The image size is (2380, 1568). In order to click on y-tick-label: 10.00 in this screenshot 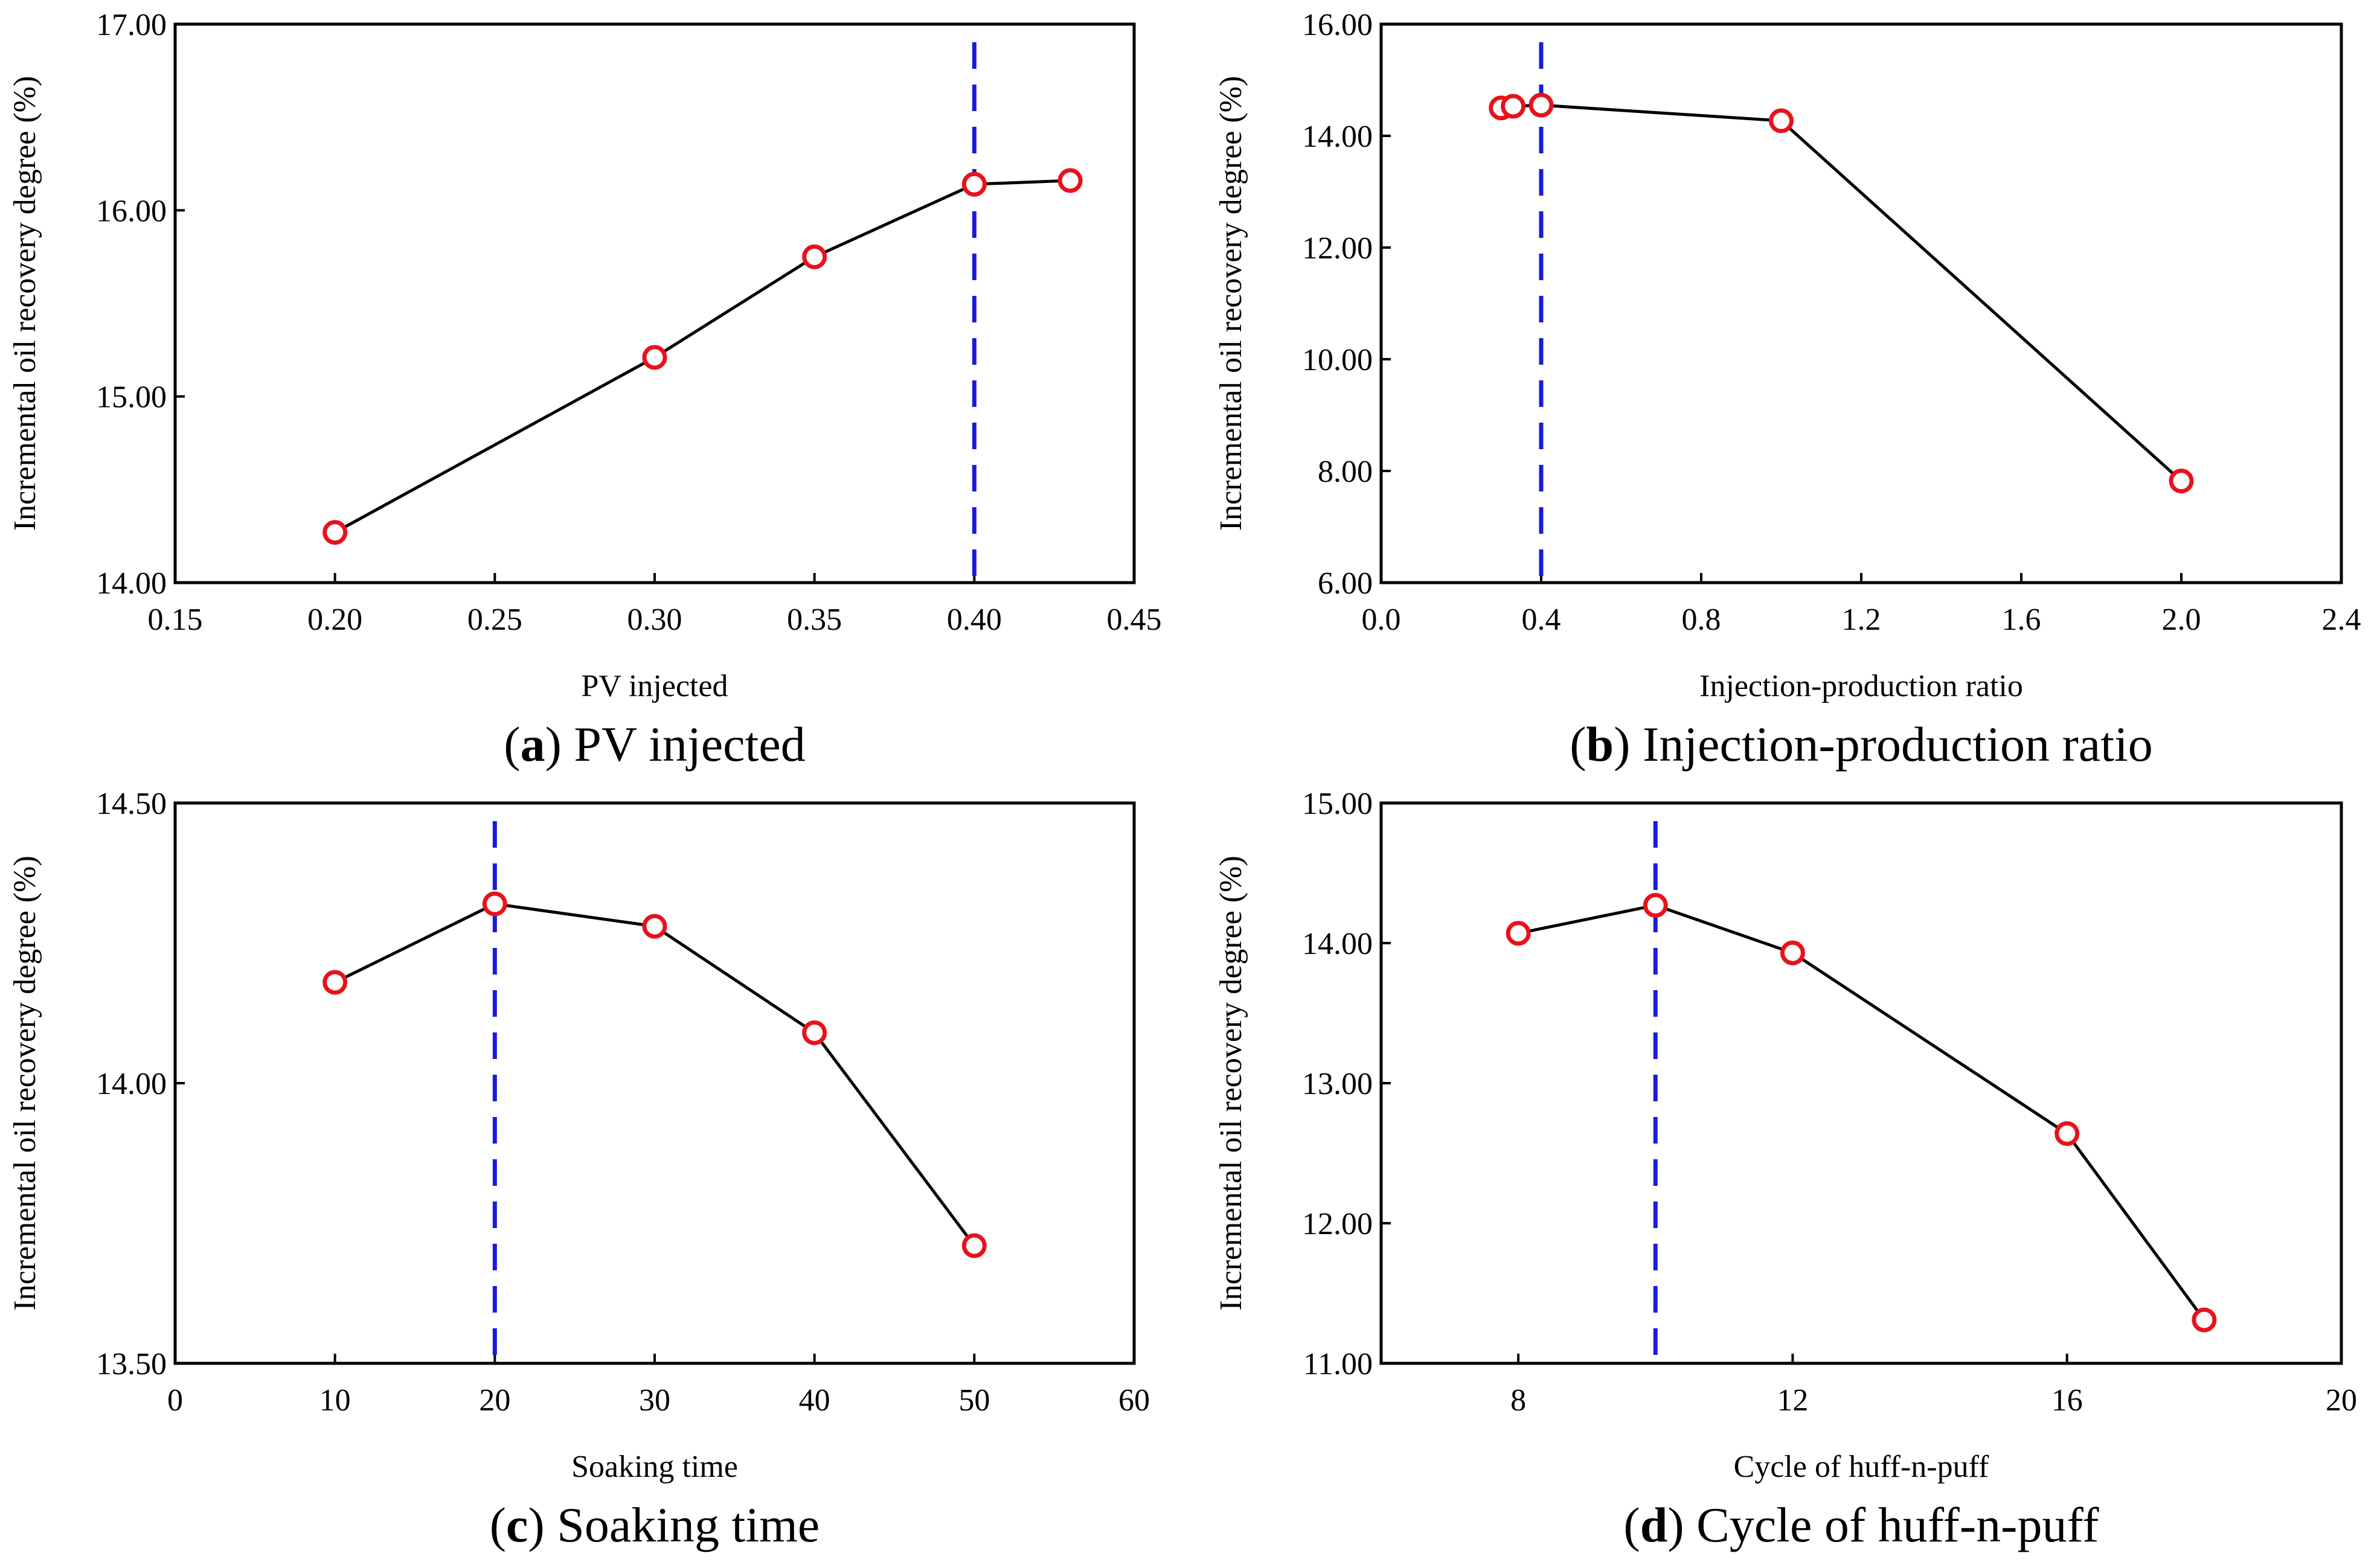, I will do `click(1337, 360)`.